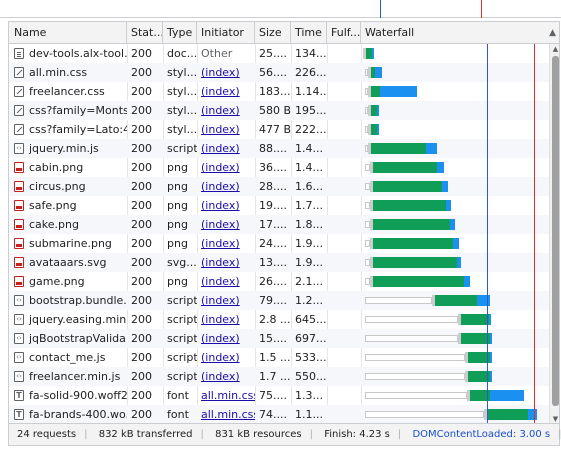 The height and width of the screenshot is (451, 561). I want to click on column-header-type: Type, so click(180, 33).